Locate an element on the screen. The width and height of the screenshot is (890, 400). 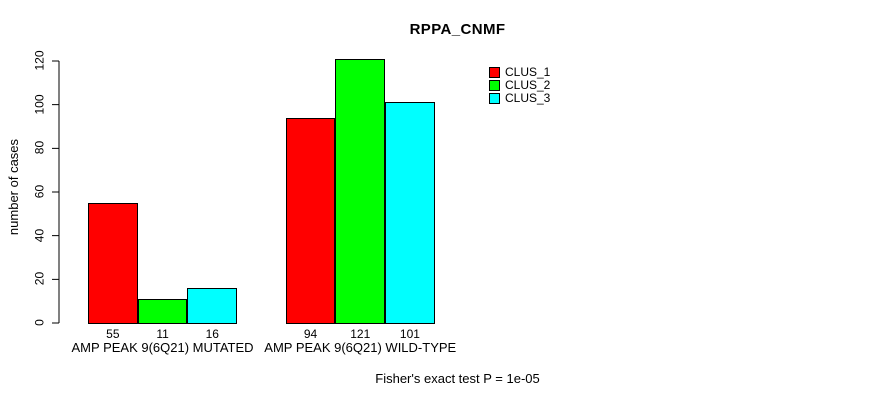
bar-value-label: 55 is located at coordinates (113, 334).